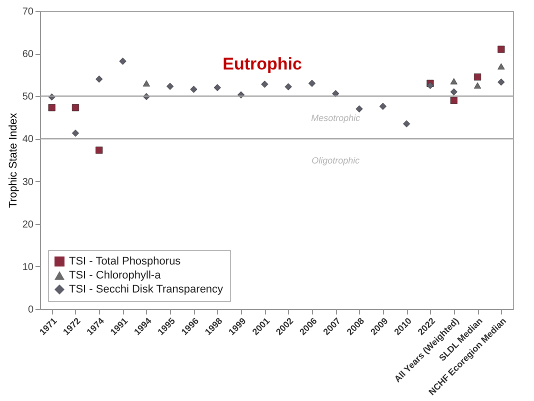 This screenshot has height=401, width=534. I want to click on y-tick-label: 10, so click(28, 267).